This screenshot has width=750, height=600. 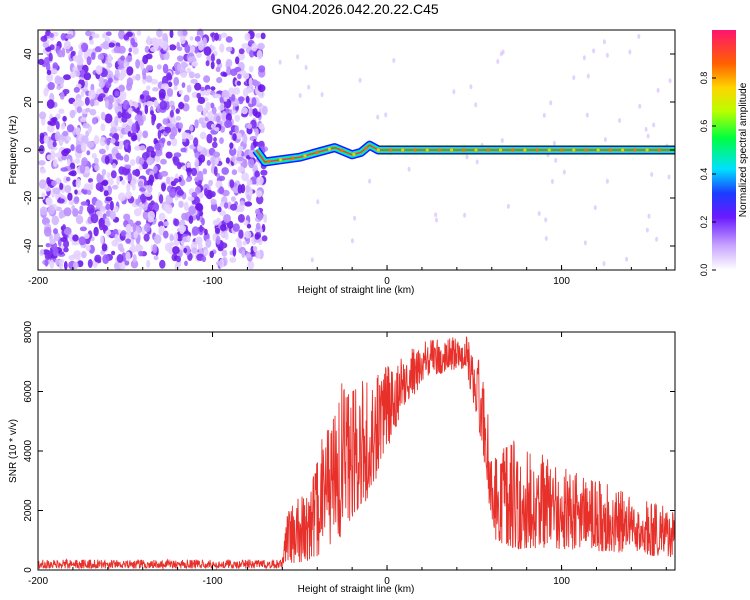 What do you see at coordinates (28, 197) in the screenshot?
I see `y-tick-label: -20` at bounding box center [28, 197].